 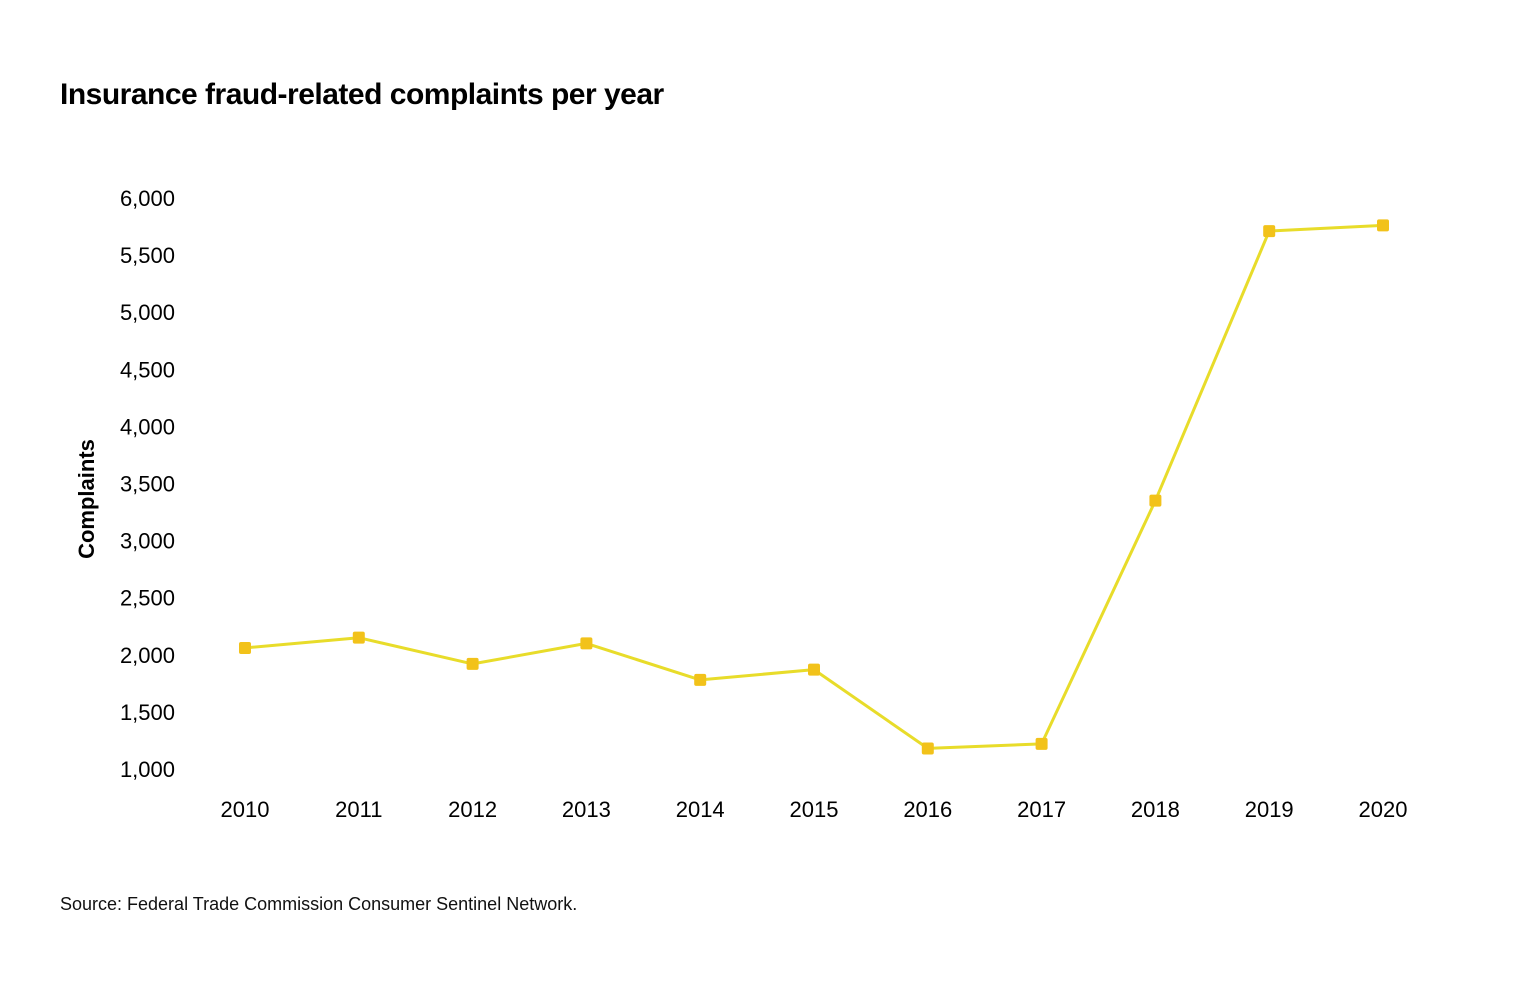 I want to click on x-tick-label: 2018, so click(x=1155, y=809).